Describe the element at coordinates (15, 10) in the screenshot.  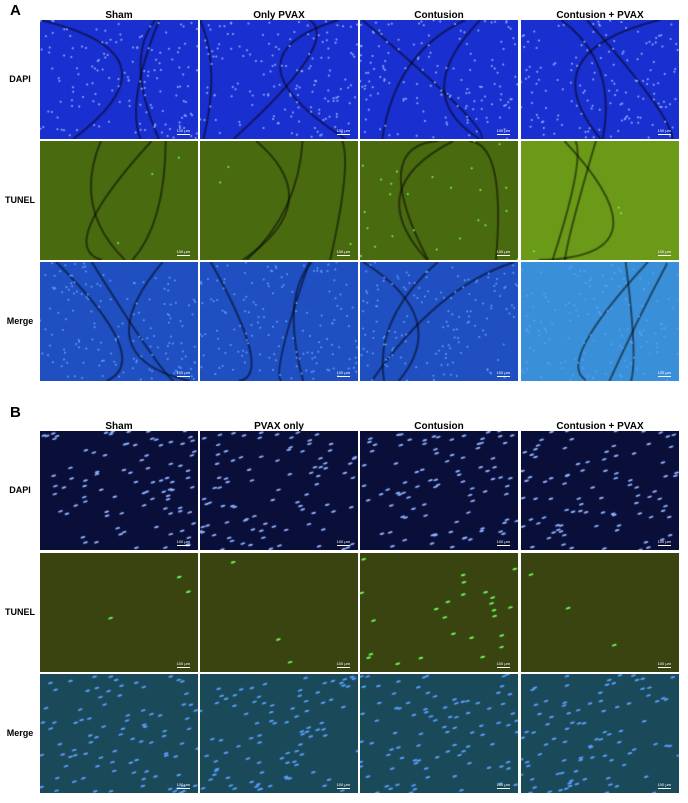
I see `panel-label: A` at that location.